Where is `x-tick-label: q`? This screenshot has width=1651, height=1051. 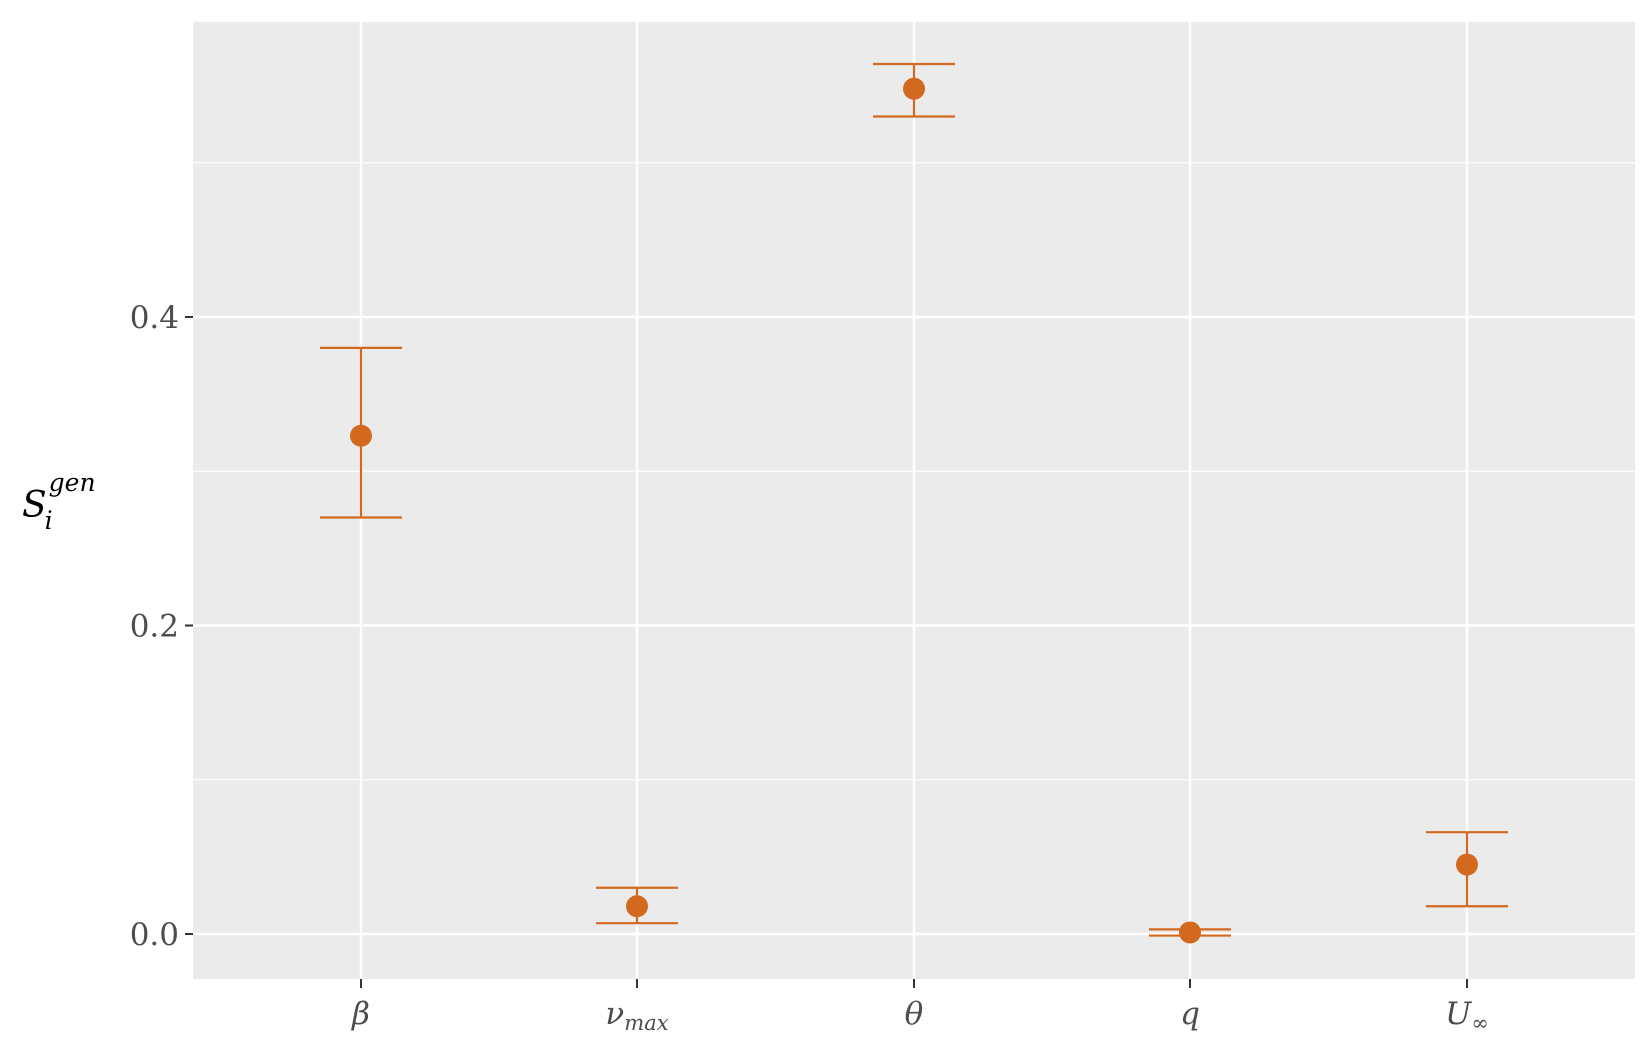 x-tick-label: q is located at coordinates (1190, 1014).